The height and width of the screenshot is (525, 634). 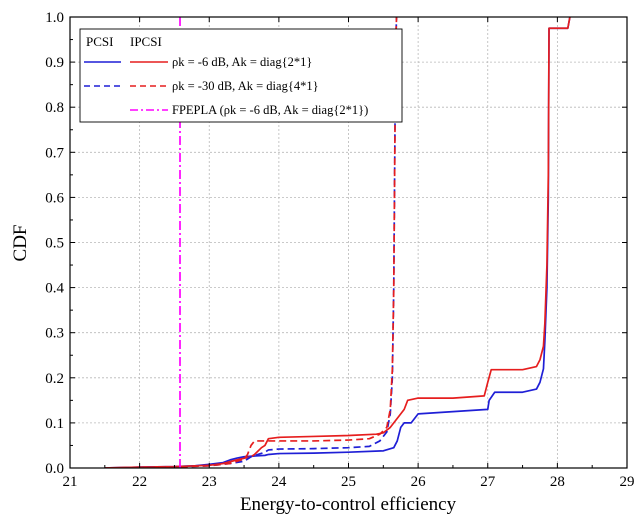 What do you see at coordinates (279, 482) in the screenshot?
I see `x-tick-label: 24` at bounding box center [279, 482].